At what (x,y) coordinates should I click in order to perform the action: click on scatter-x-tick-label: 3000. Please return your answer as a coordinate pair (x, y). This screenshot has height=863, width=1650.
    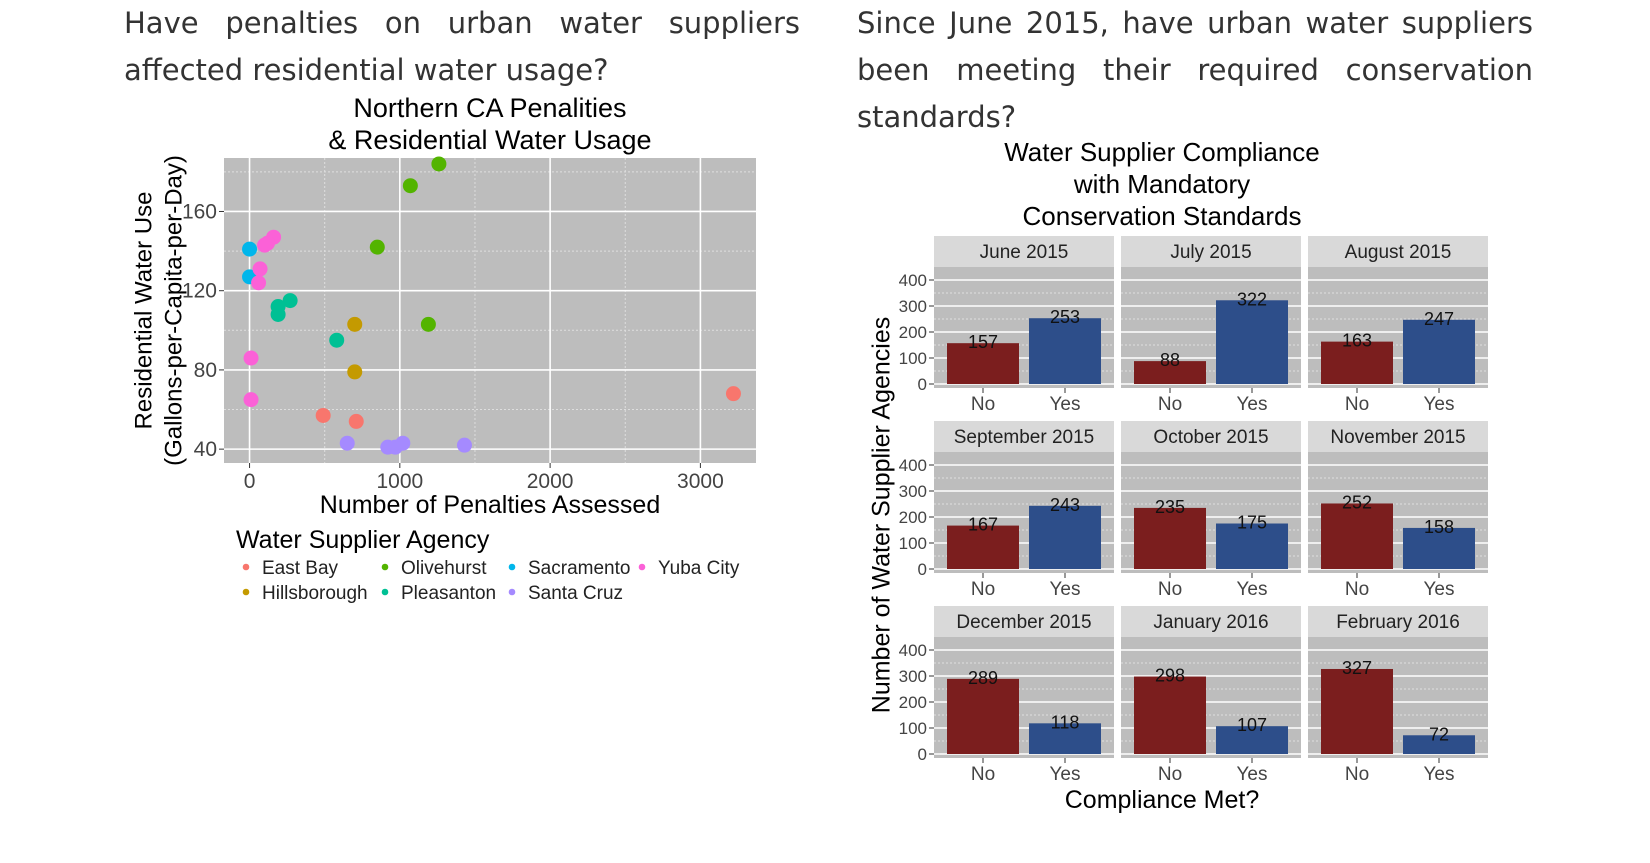
    Looking at the image, I should click on (700, 481).